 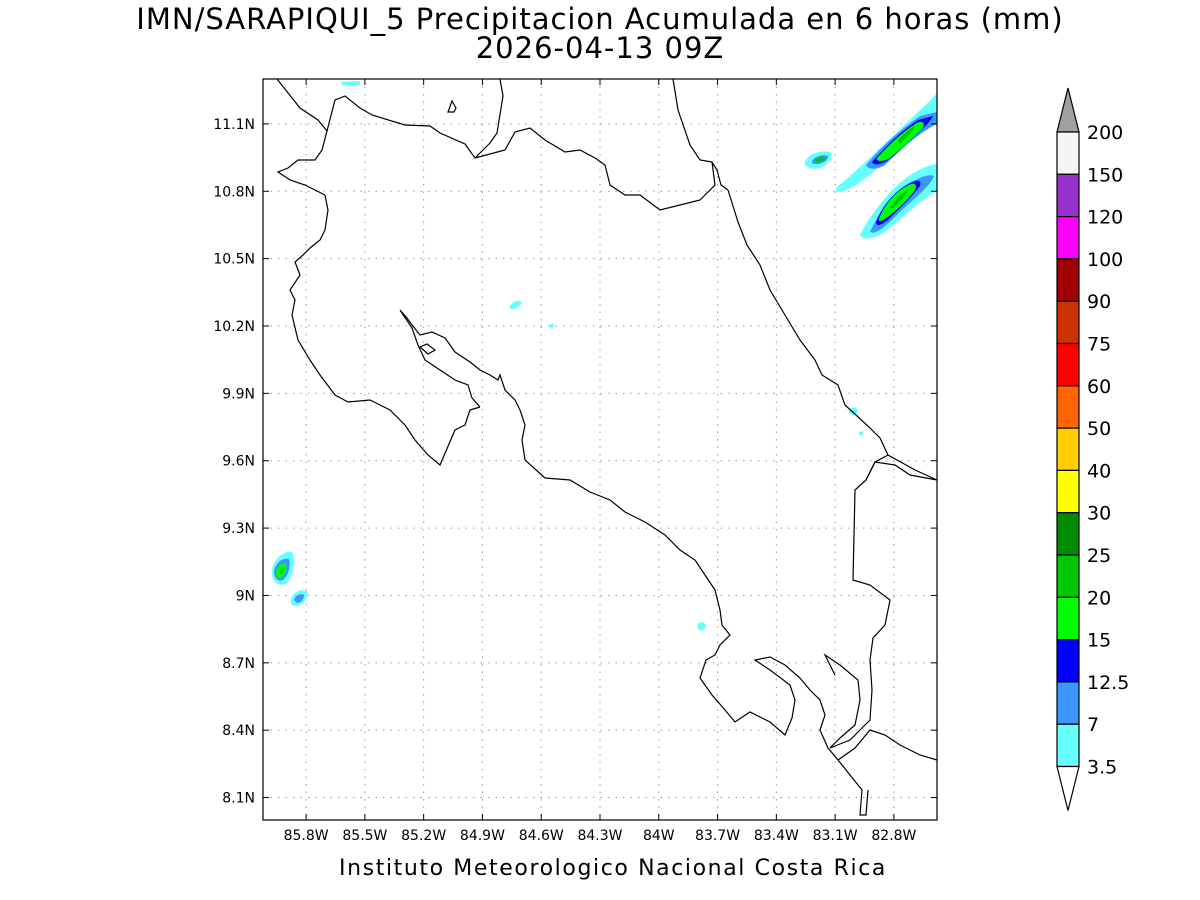 I want to click on x-tick-label: 84.6W, so click(x=541, y=836).